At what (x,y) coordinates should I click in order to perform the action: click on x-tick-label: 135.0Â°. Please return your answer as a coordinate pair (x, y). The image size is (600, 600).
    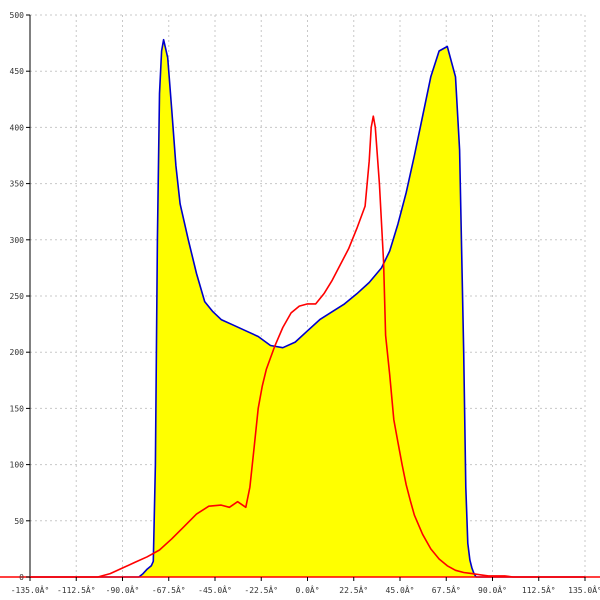
    Looking at the image, I should click on (584, 589).